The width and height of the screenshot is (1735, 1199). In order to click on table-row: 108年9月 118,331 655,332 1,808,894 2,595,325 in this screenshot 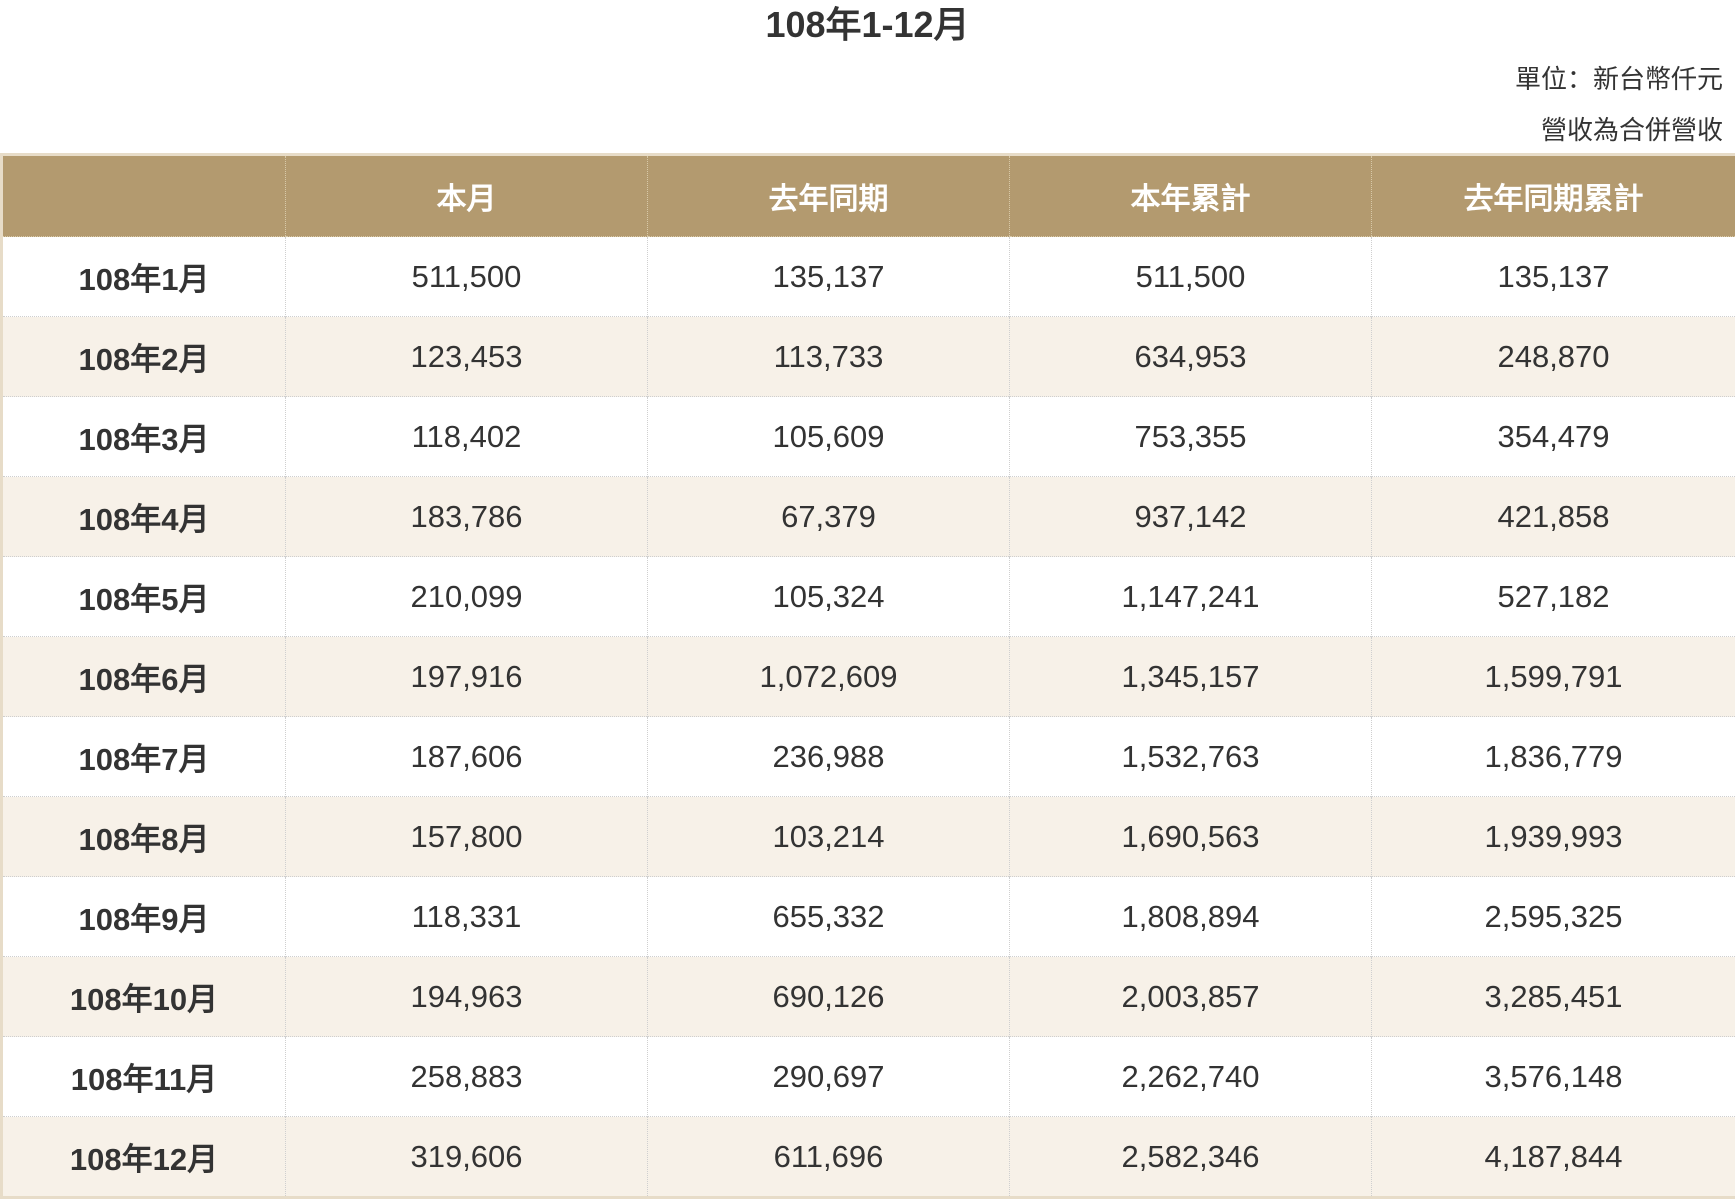, I will do `click(868, 916)`.